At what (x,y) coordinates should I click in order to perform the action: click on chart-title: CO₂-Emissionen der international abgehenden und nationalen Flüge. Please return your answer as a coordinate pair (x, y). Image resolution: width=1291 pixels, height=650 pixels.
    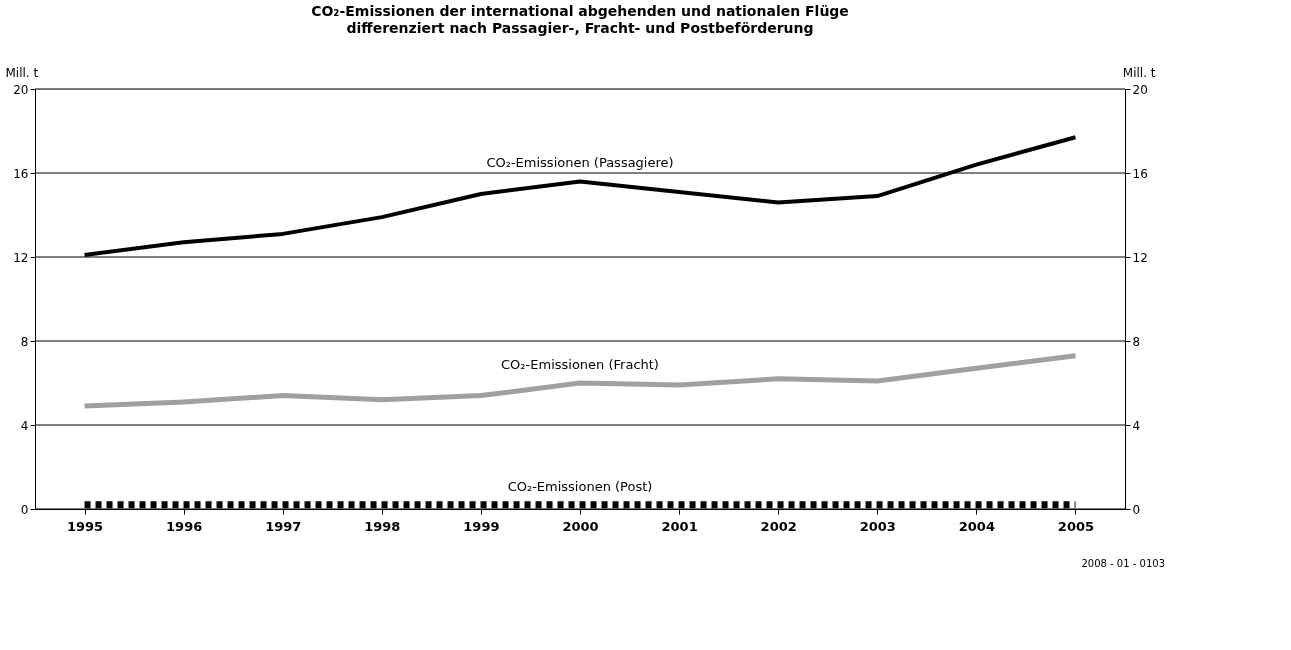
    Looking at the image, I should click on (580, 11).